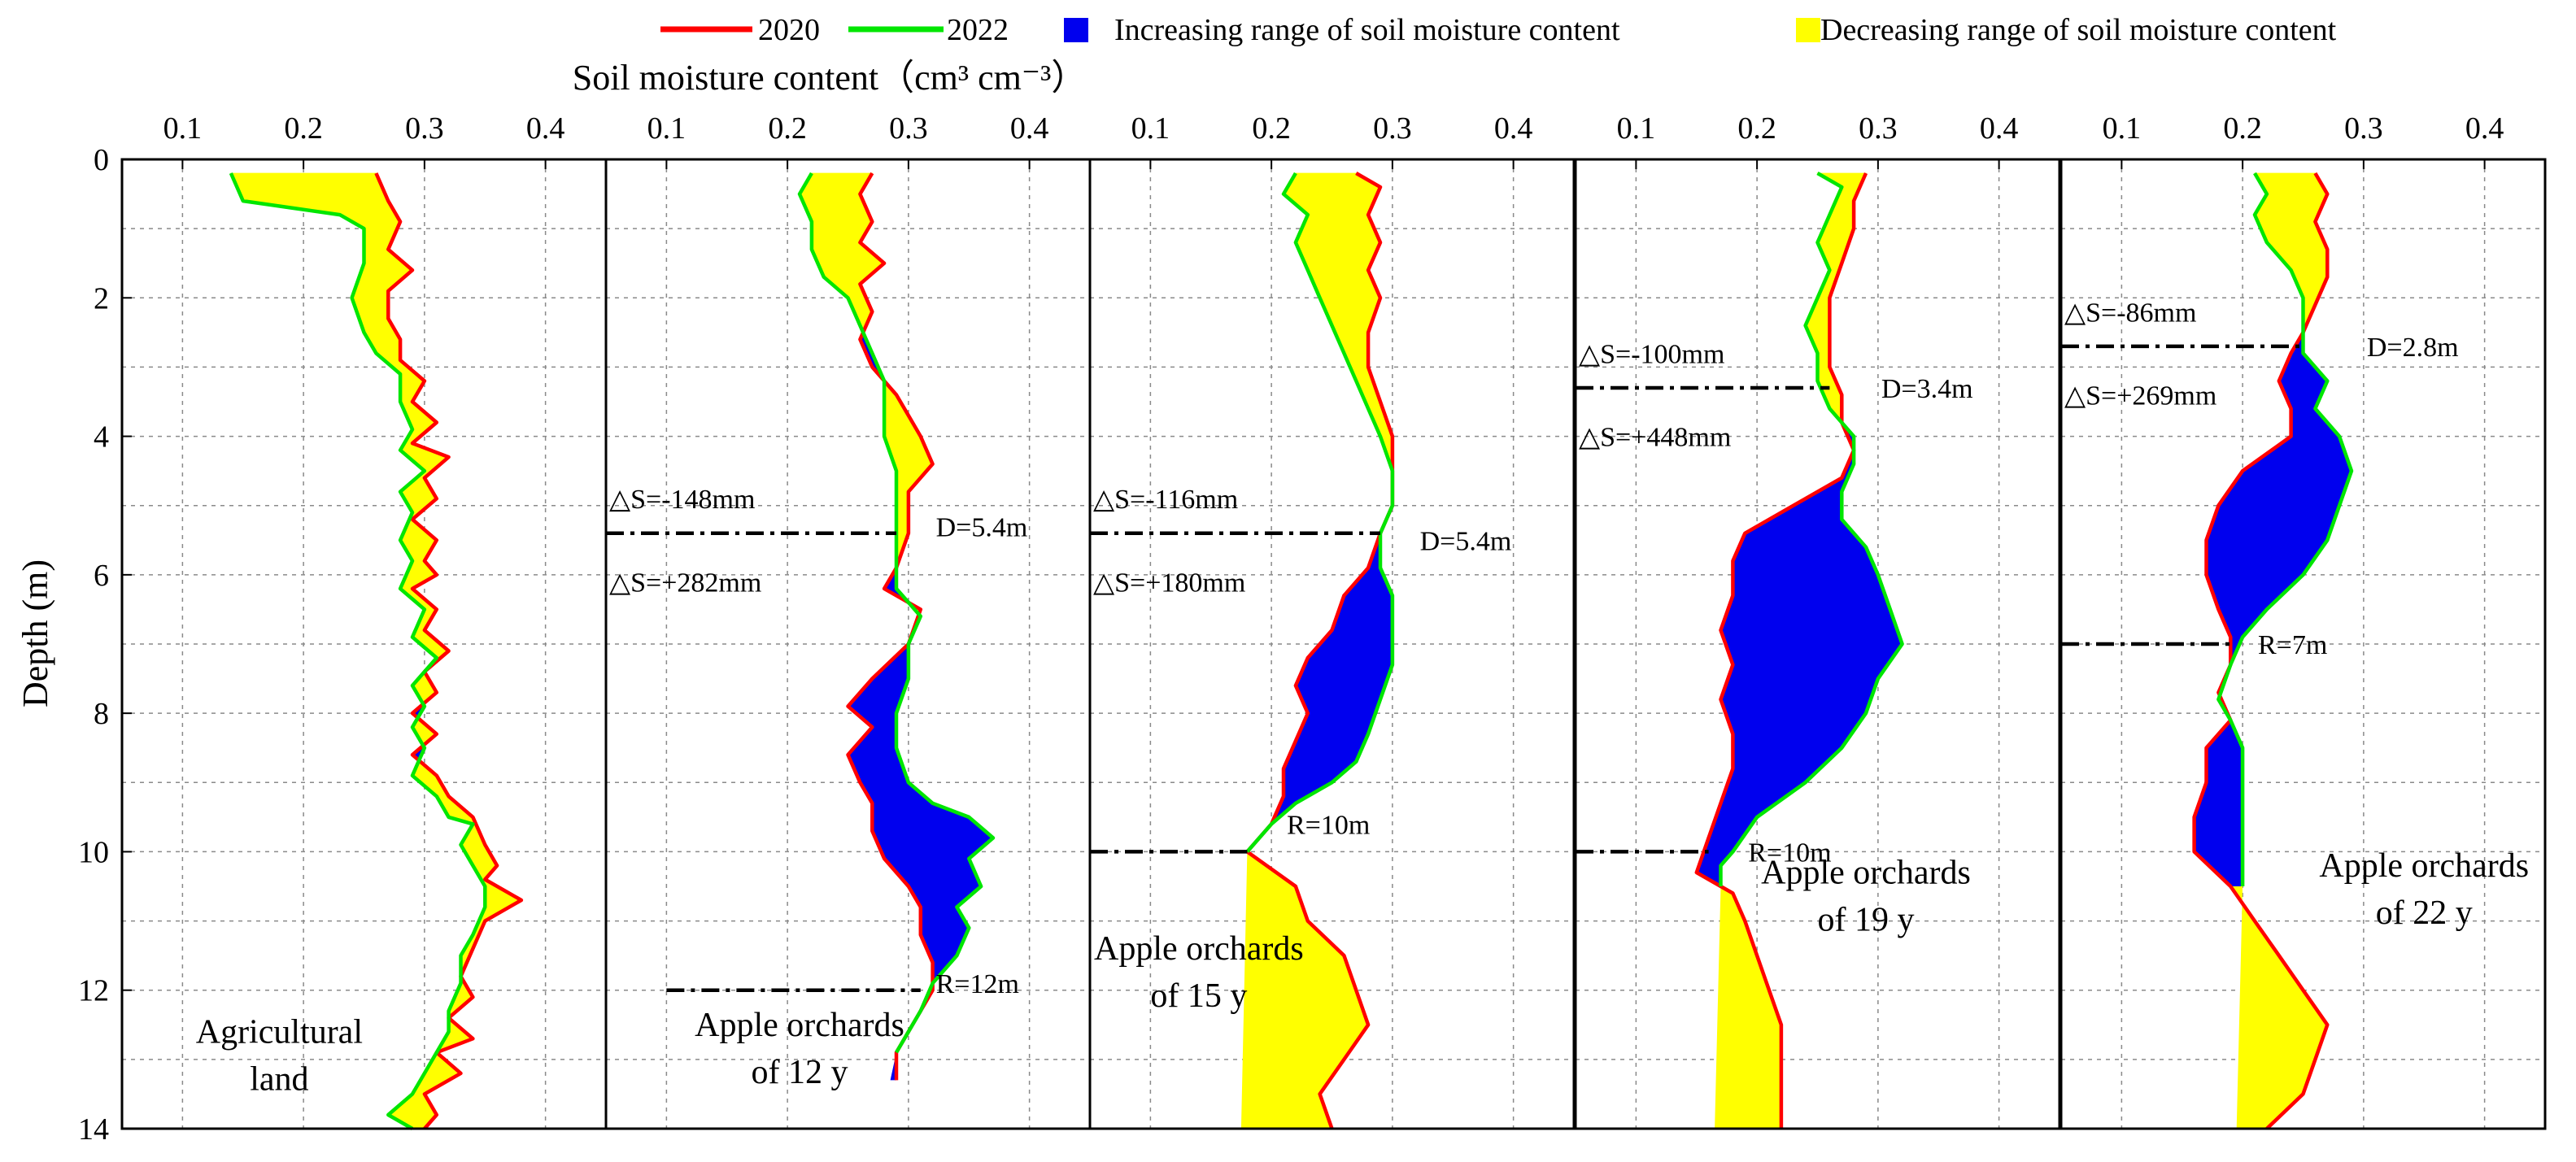 Image resolution: width=2576 pixels, height=1162 pixels. What do you see at coordinates (1076, 30) in the screenshot?
I see `legend-box-increase` at bounding box center [1076, 30].